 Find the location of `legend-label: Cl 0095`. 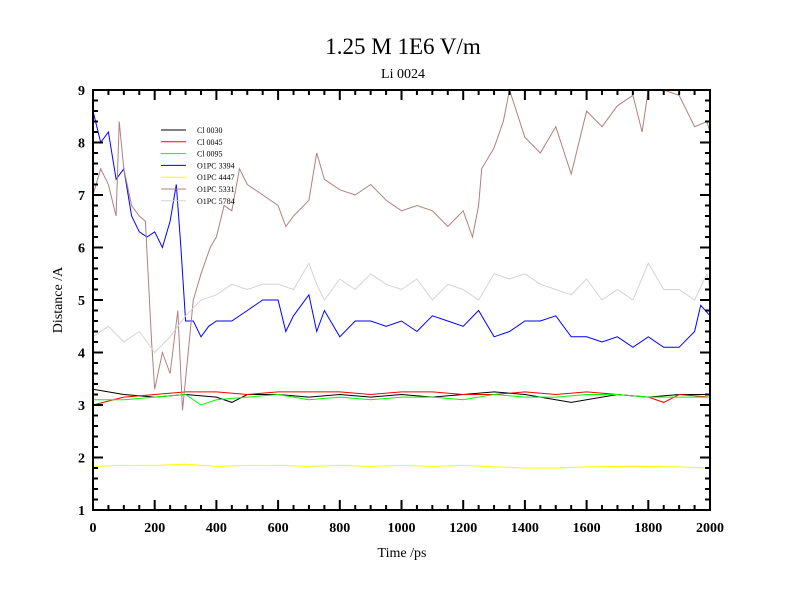

legend-label: Cl 0095 is located at coordinates (210, 154).